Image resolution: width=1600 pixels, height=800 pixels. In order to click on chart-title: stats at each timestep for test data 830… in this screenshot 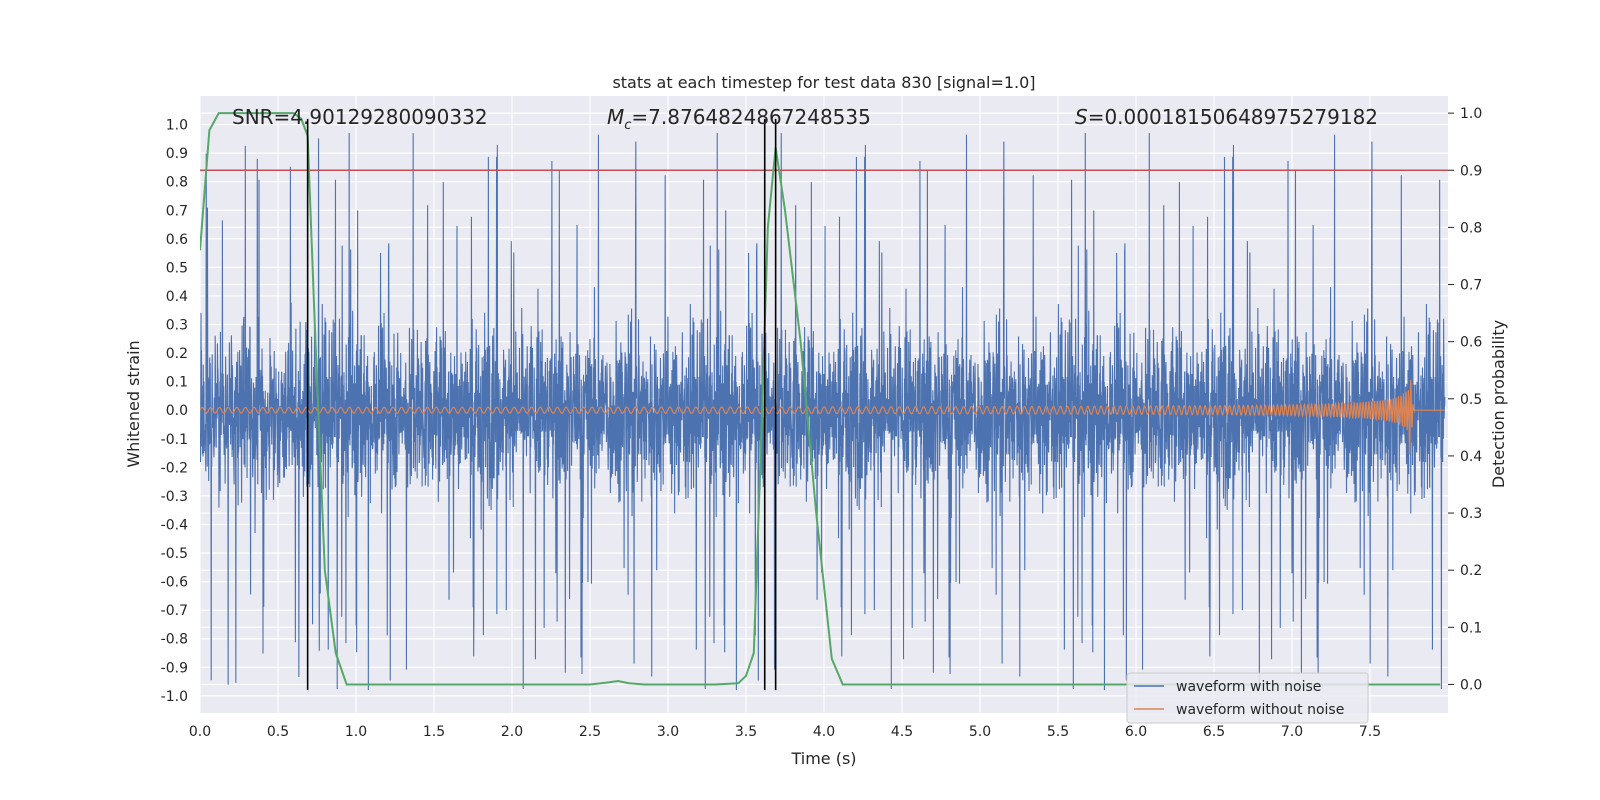, I will do `click(823, 82)`.